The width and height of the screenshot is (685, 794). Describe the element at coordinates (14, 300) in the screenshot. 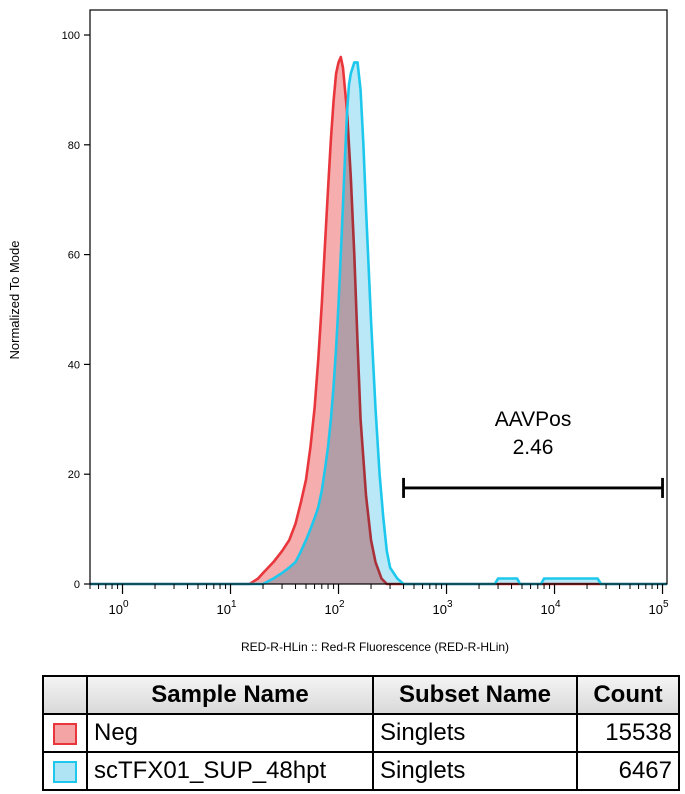

I see `y-axis-label: Normalized To Mode` at that location.